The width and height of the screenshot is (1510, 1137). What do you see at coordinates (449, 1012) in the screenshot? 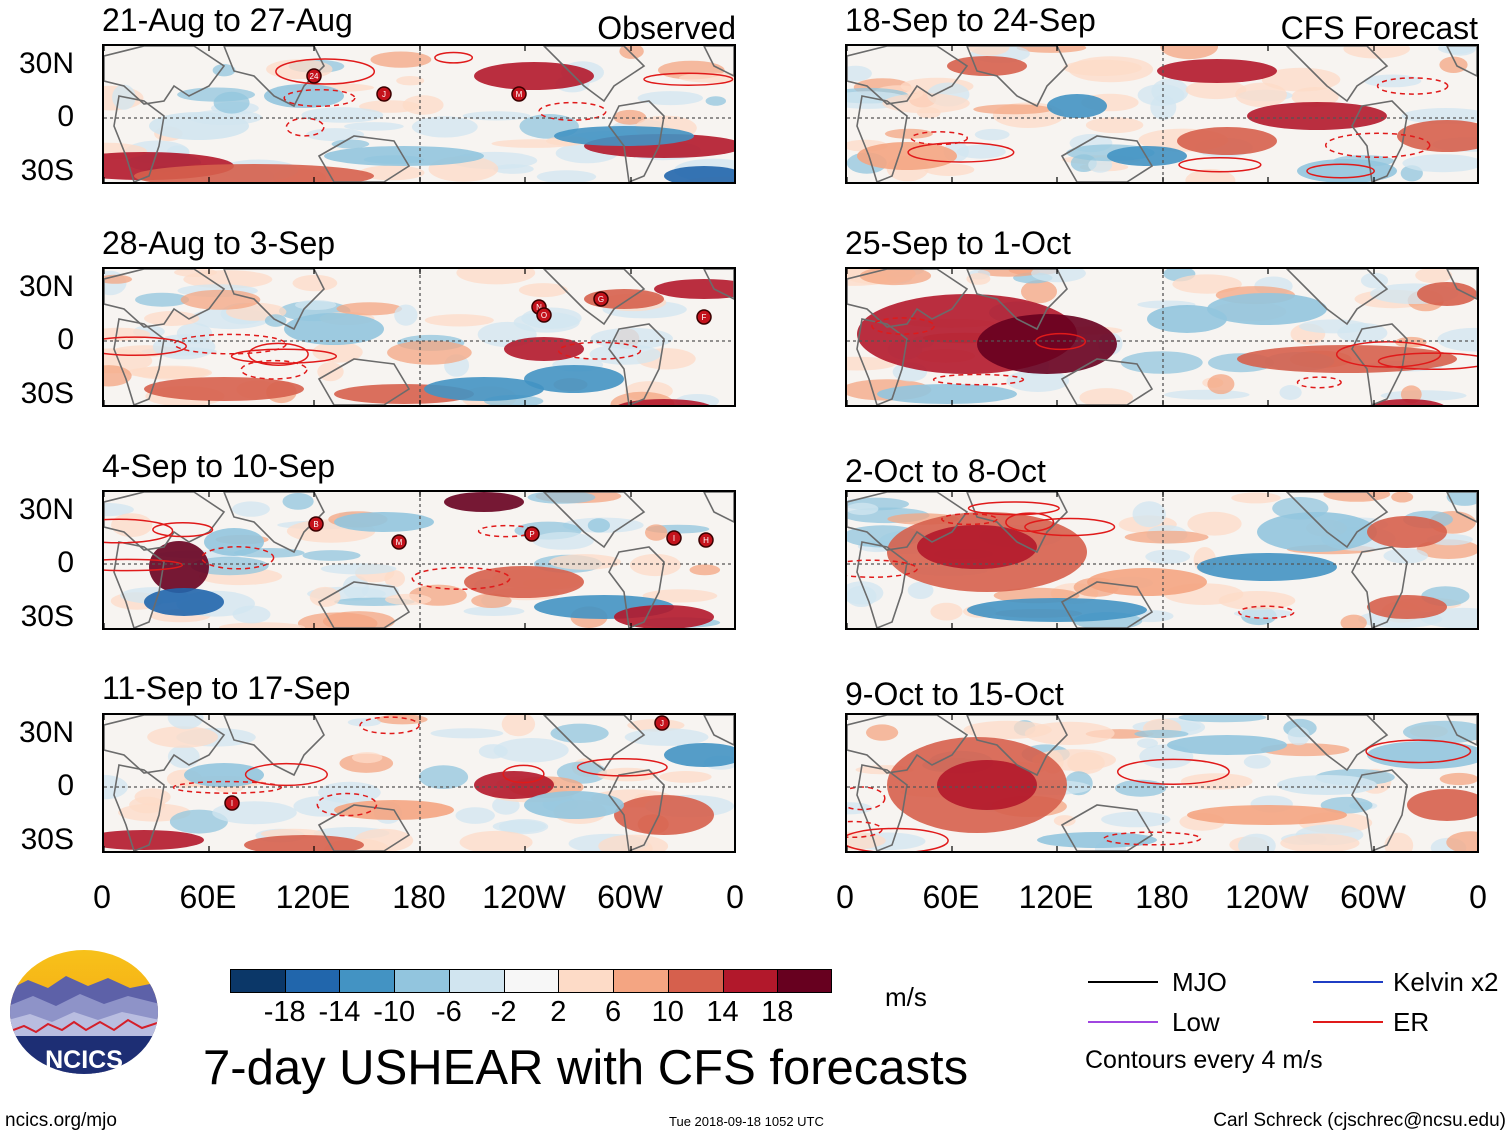
I see `colorbar-tick-label: -6` at bounding box center [449, 1012].